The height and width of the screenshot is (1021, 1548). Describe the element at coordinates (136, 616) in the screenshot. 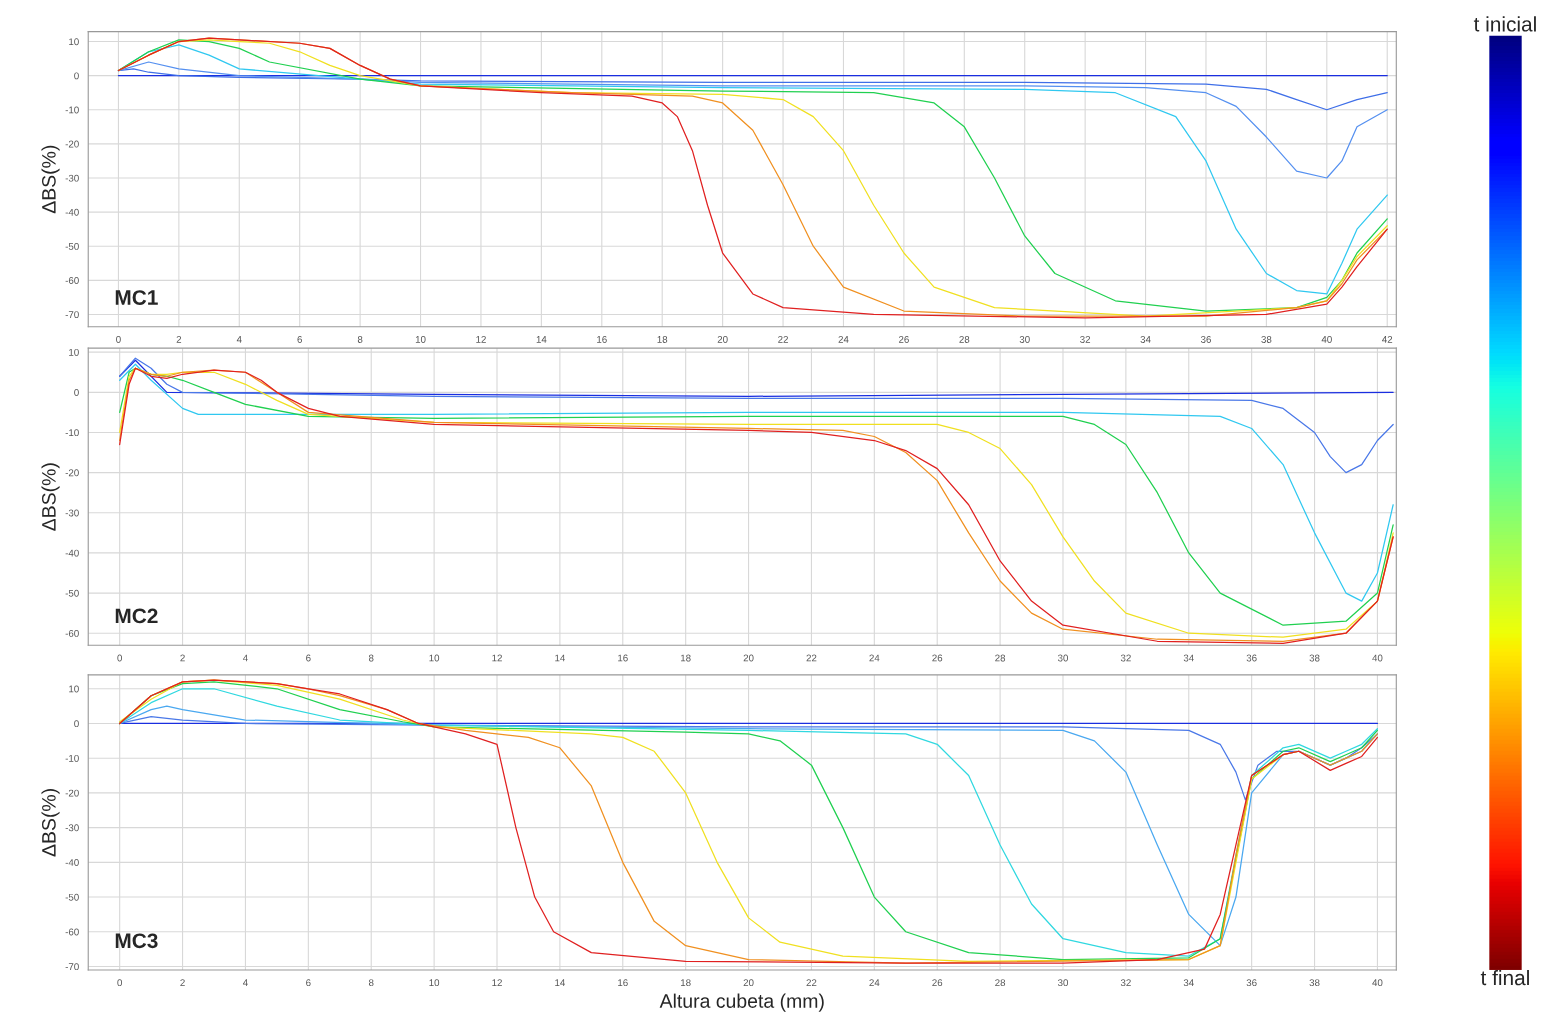

I see `annotation: MC2` at that location.